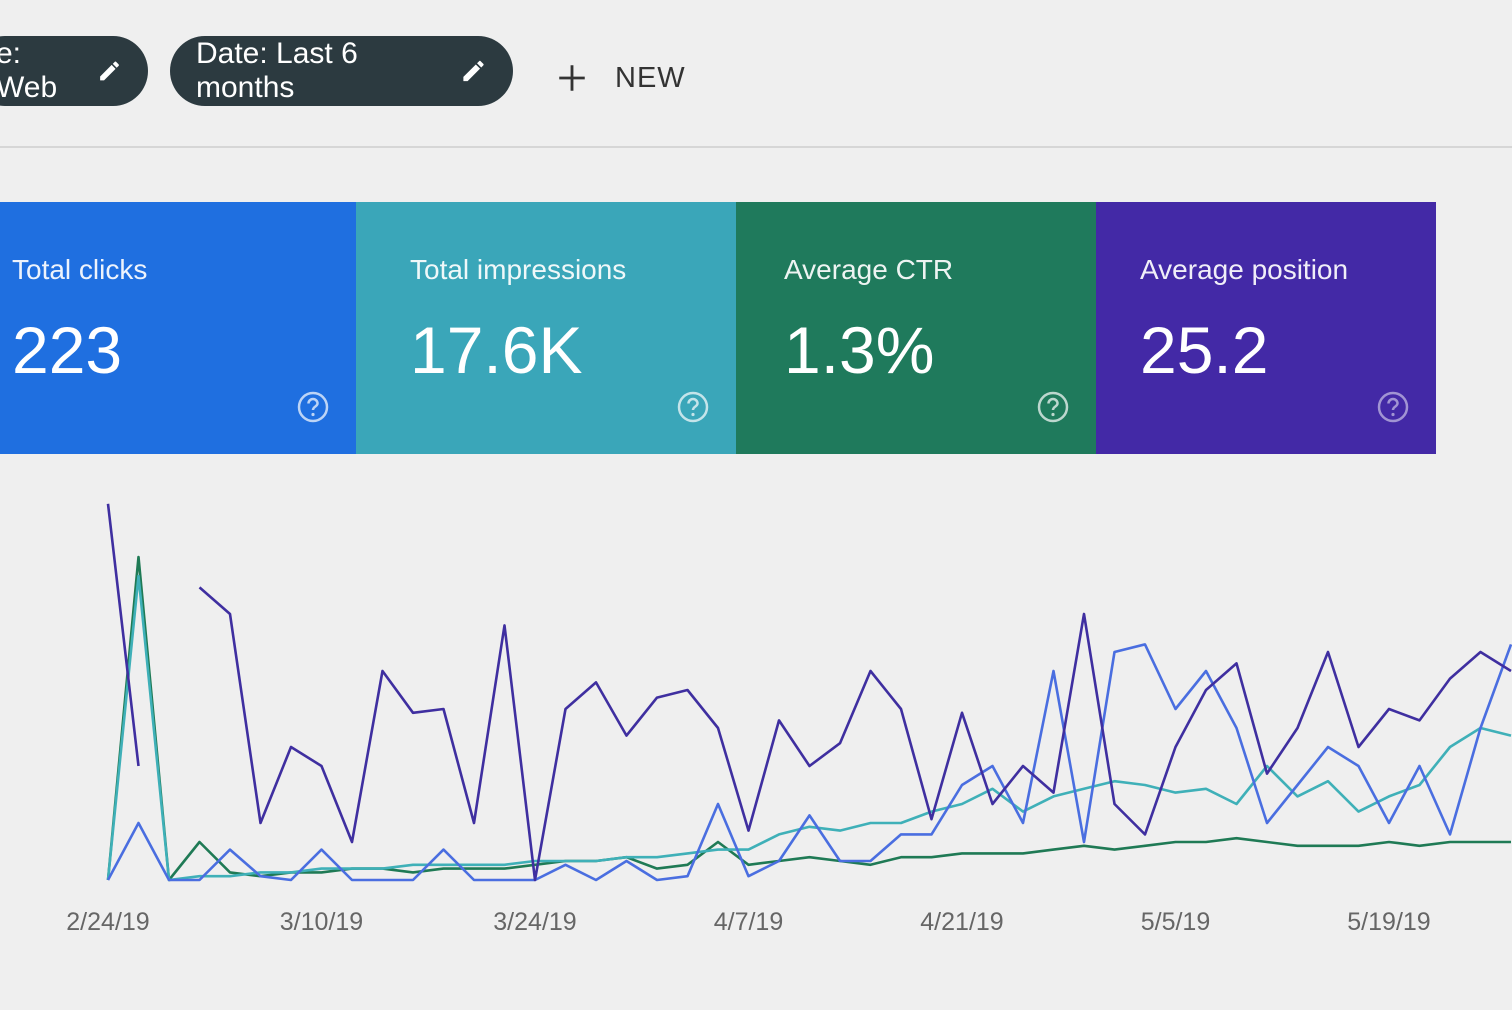  I want to click on metric-card: Average CTR 1.3%, so click(916, 328).